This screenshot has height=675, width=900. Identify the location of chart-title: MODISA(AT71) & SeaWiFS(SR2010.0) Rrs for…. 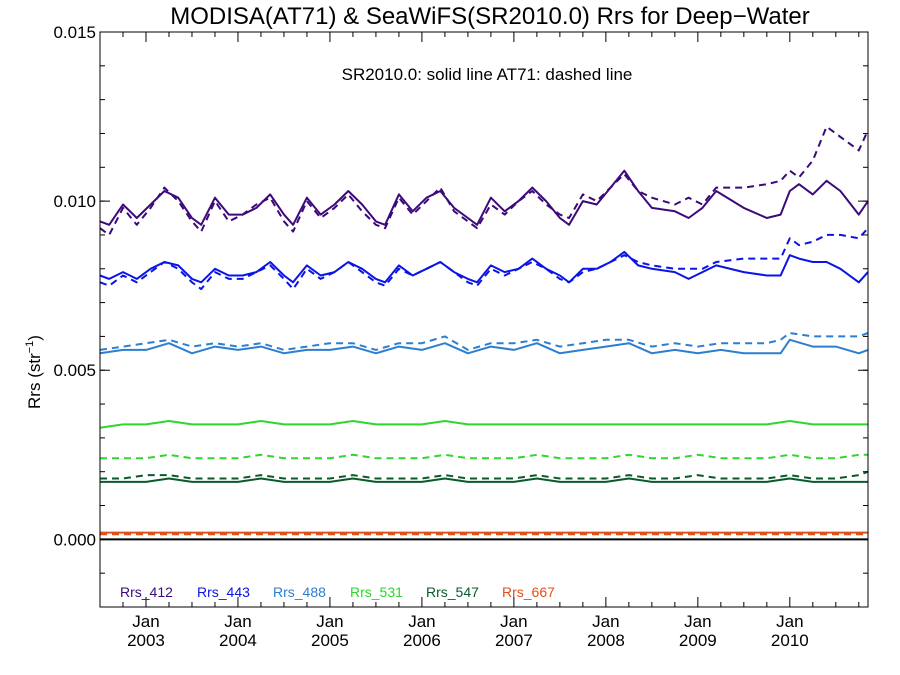
(490, 16).